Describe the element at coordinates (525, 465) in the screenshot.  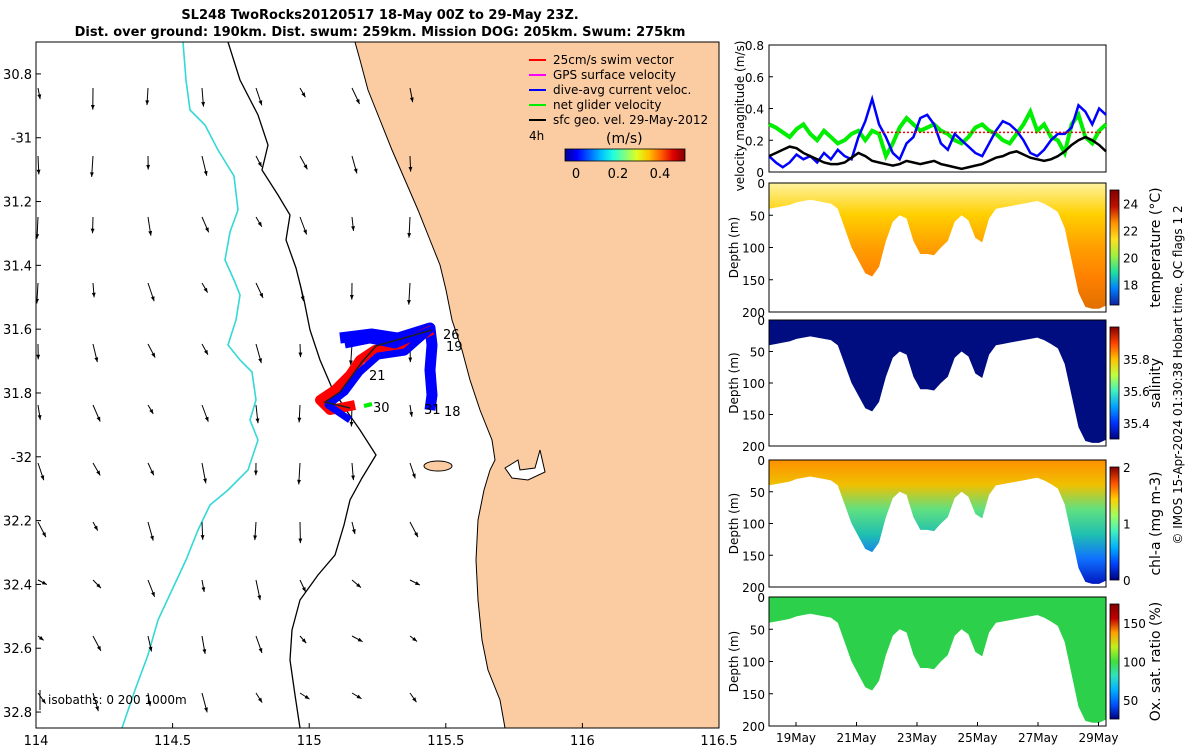
I see `estuary` at that location.